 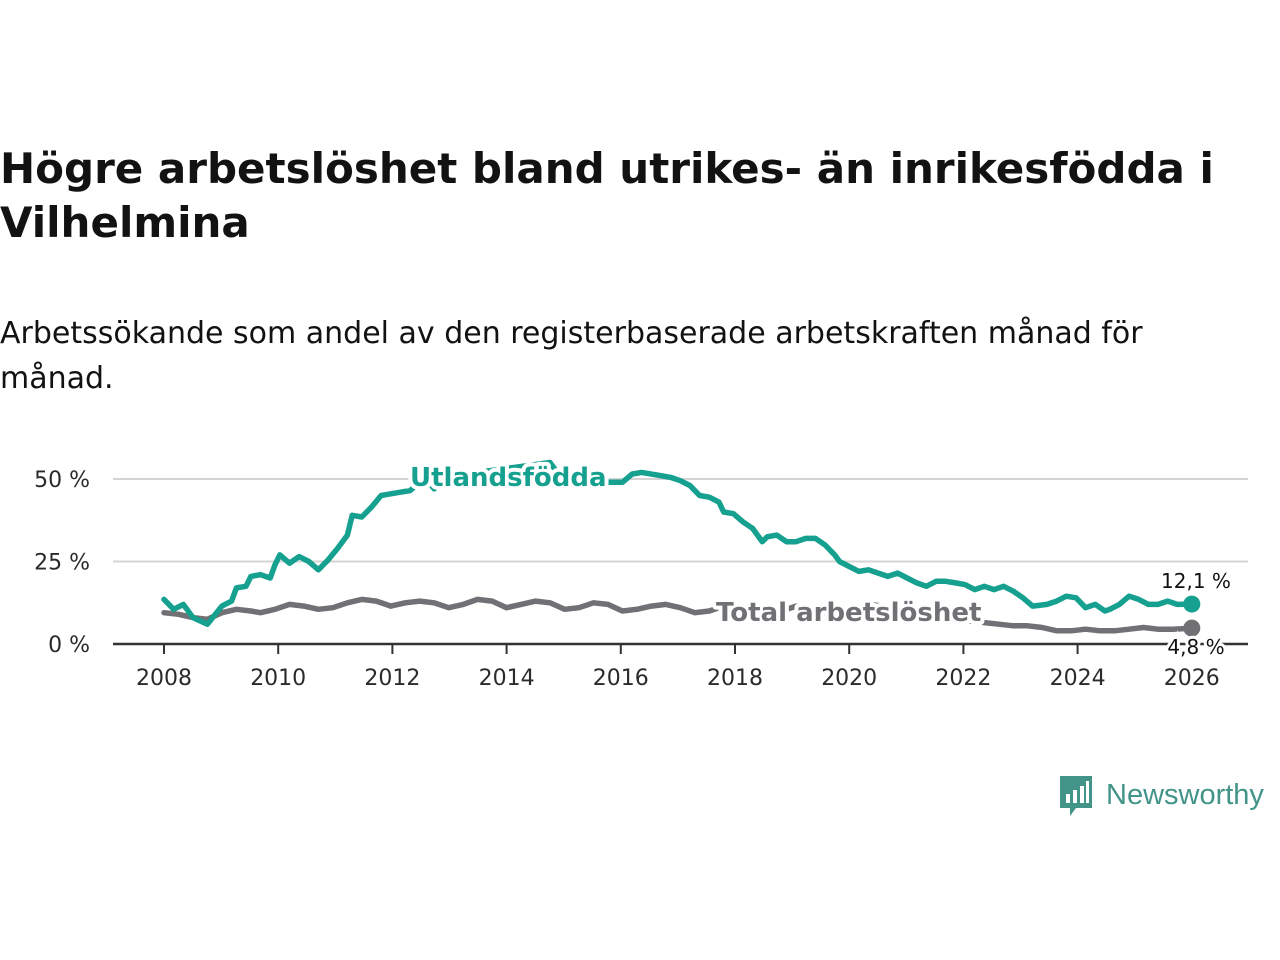 I want to click on series-line-utlandsfodda, so click(x=678, y=543).